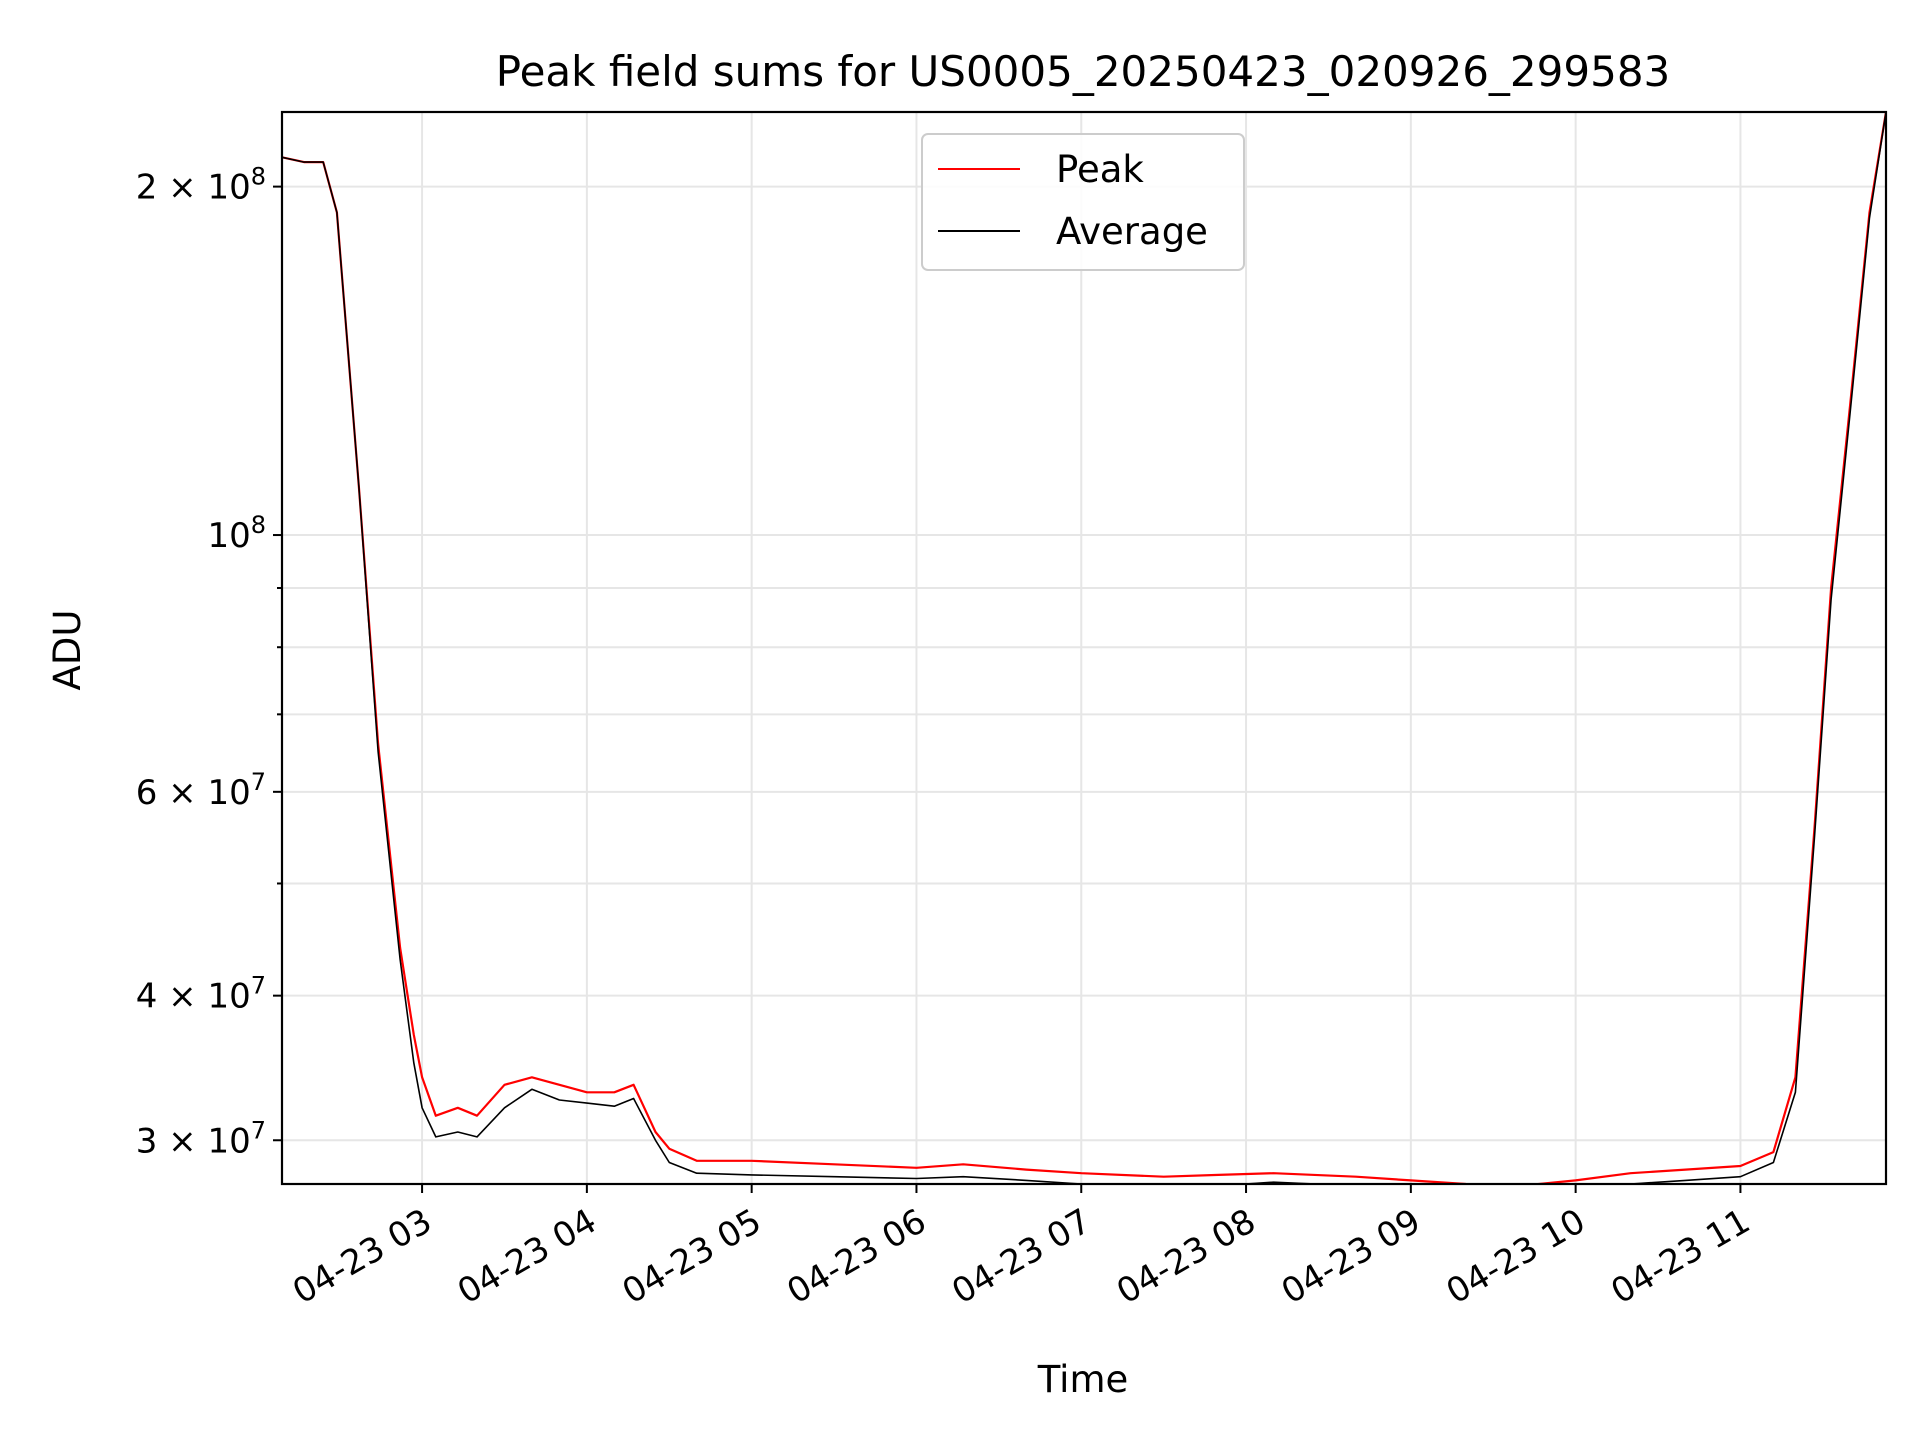 Image resolution: width=1920 pixels, height=1440 pixels. I want to click on x-axis-label: Time, so click(1083, 1379).